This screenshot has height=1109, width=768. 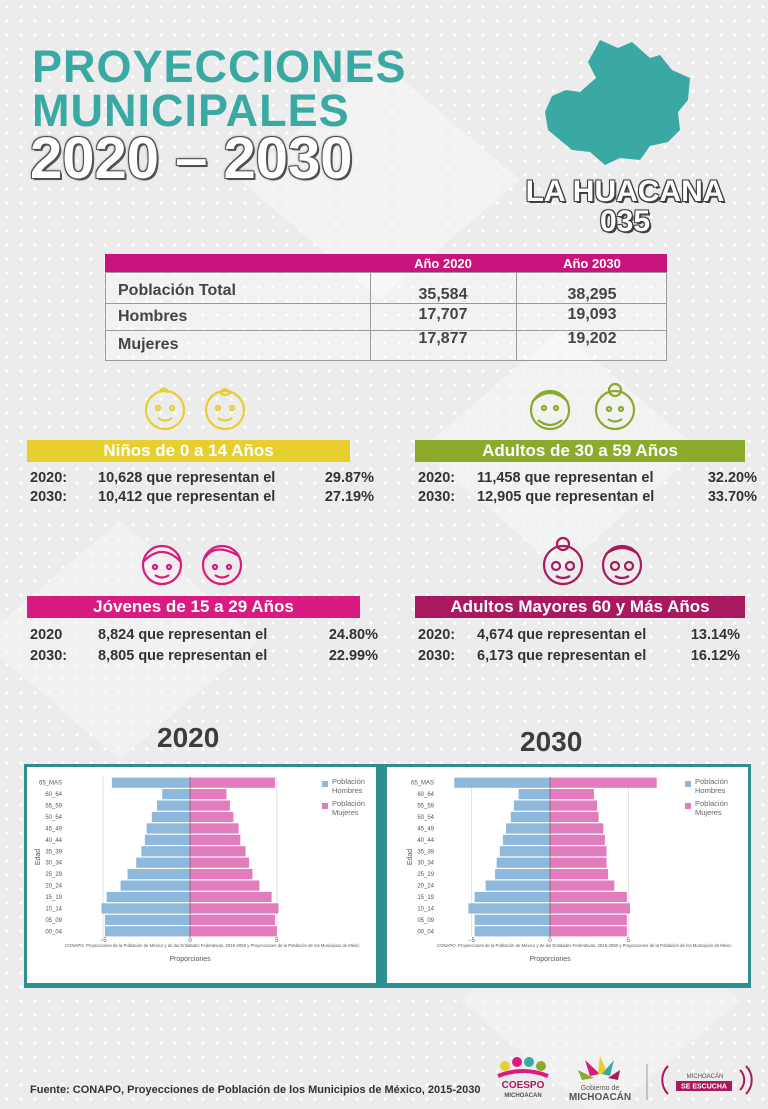 I want to click on y-tick-label: 30_34, so click(x=53, y=864).